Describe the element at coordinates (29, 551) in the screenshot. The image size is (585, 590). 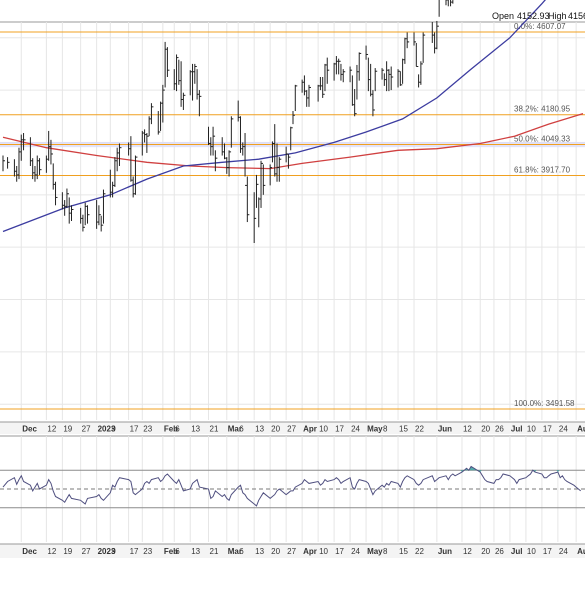
I see `x-tick-label: Dec` at that location.